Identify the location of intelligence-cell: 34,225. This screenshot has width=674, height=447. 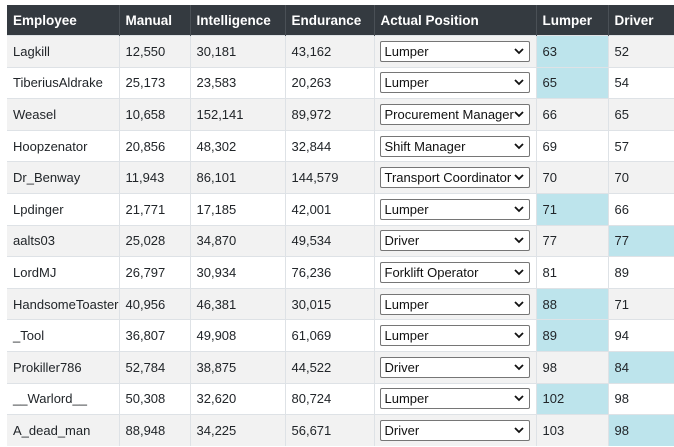
(238, 430).